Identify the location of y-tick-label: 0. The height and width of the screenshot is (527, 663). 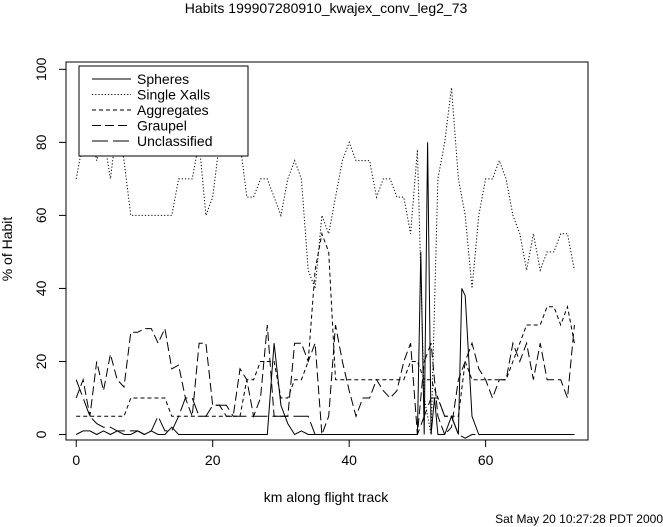
(41, 434).